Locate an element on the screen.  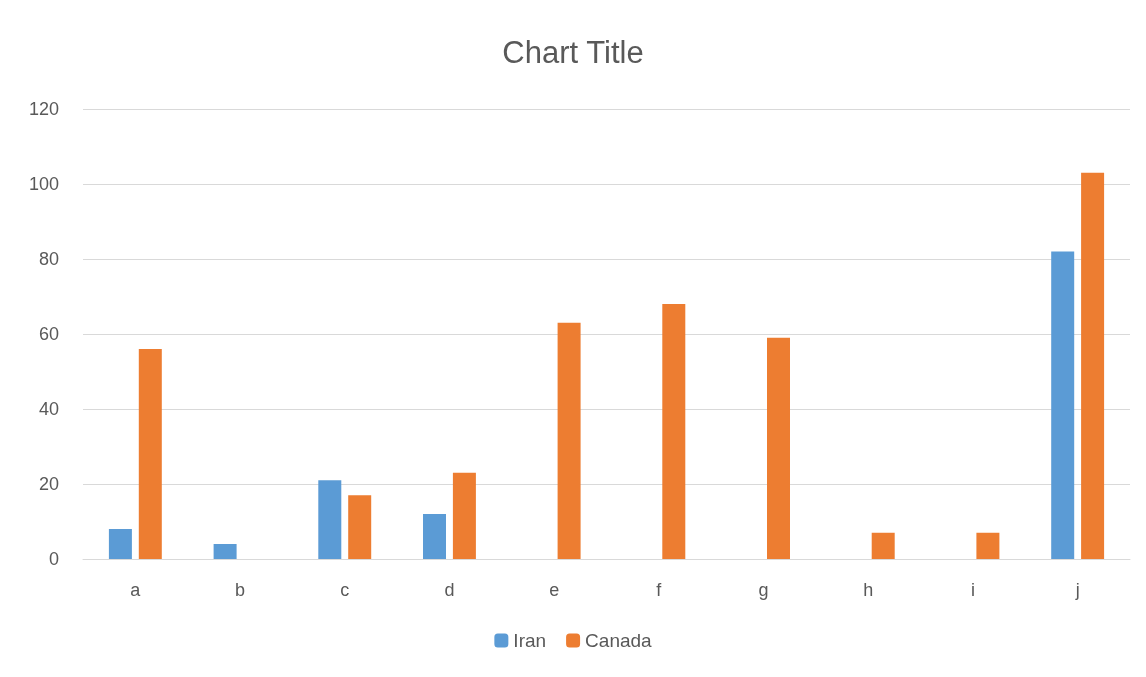
x-tick-label: g is located at coordinates (763, 590).